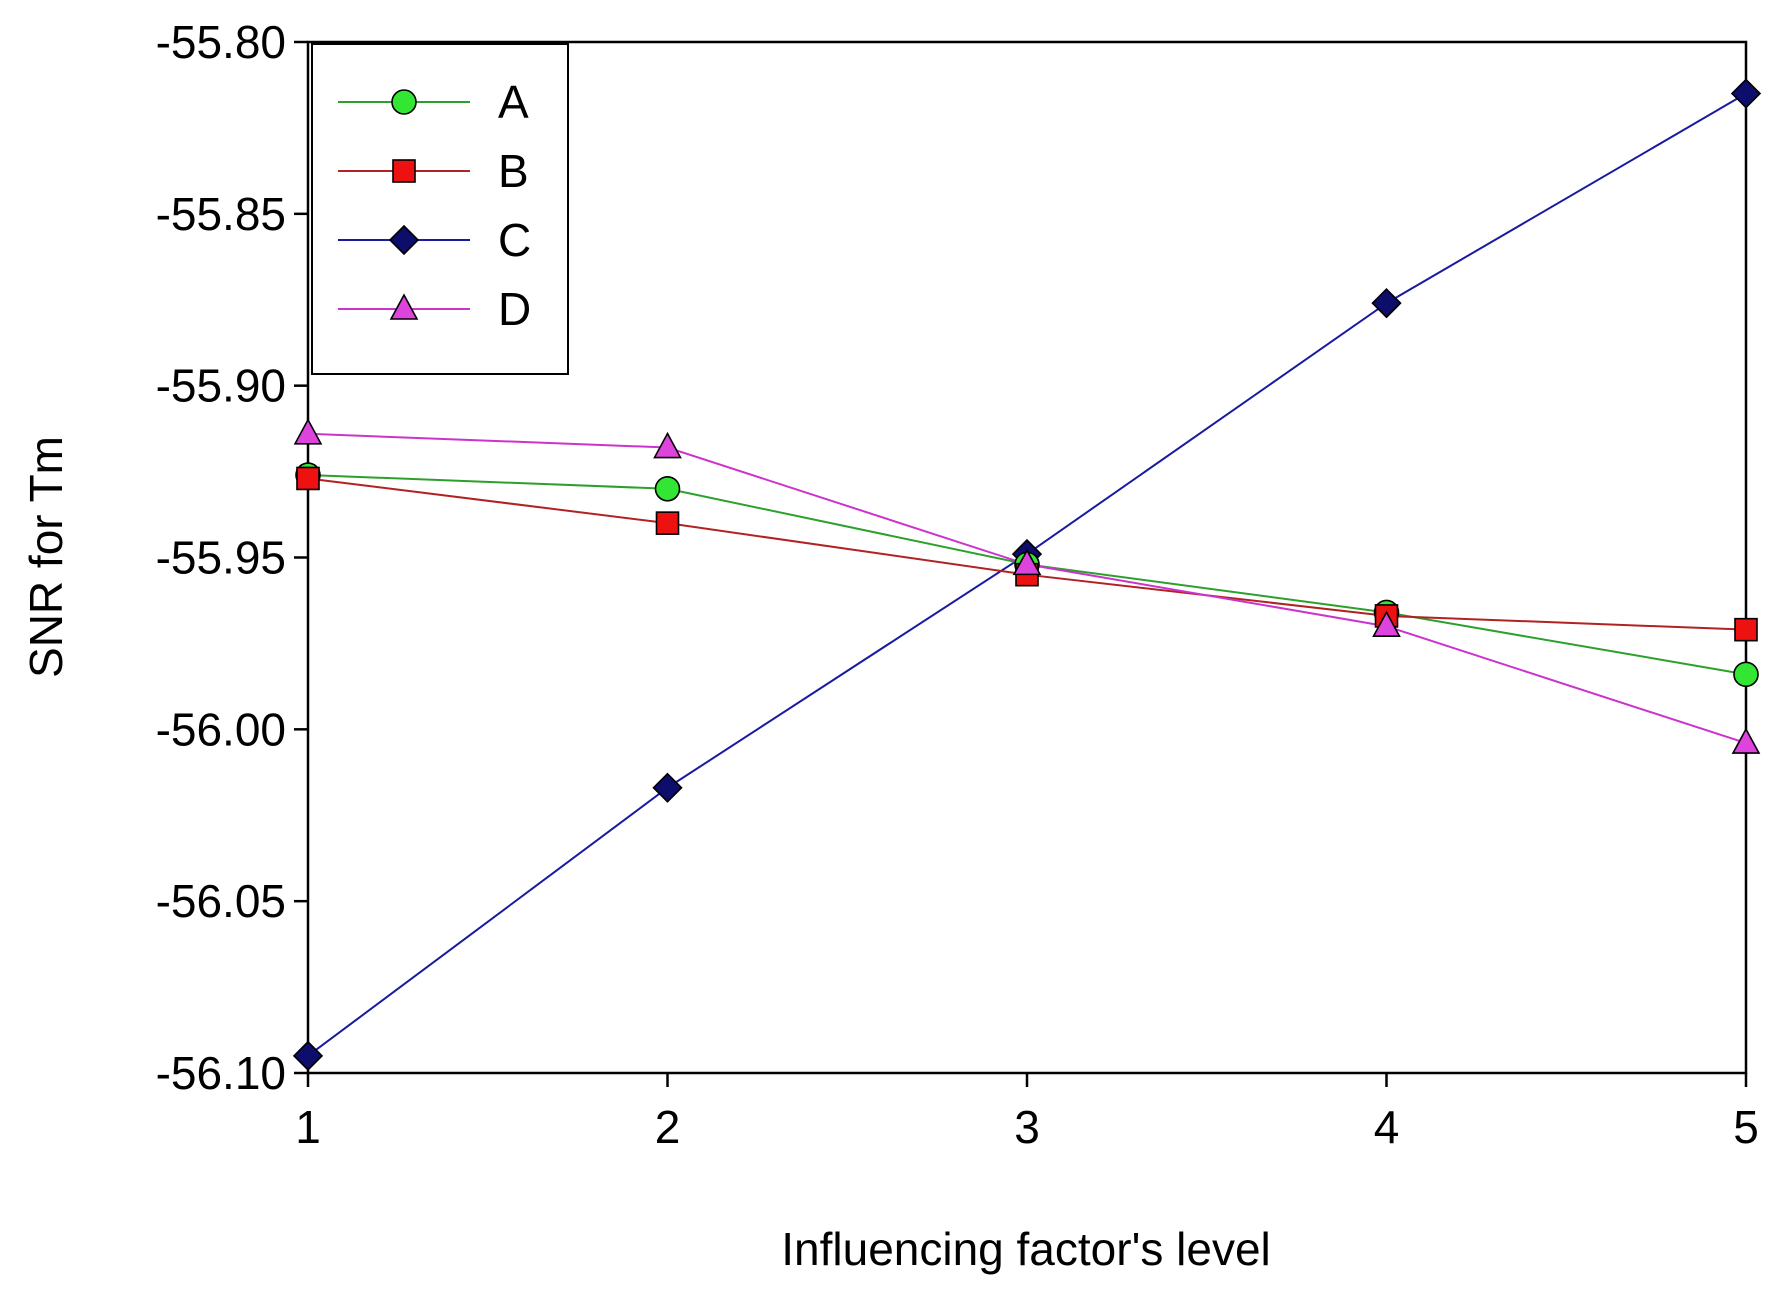  I want to click on y-tick-label: -56.05, so click(221, 901).